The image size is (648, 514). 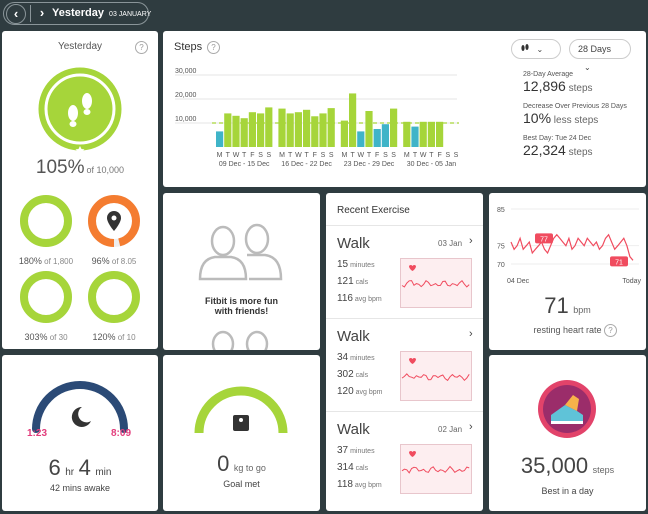 I want to click on sneaker-badge-icon, so click(x=567, y=409).